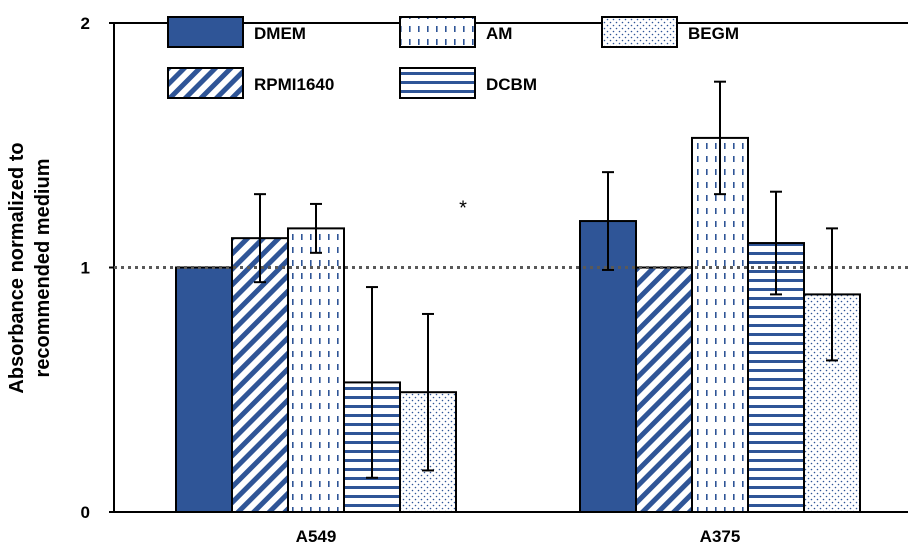 This screenshot has height=548, width=912. What do you see at coordinates (713, 33) in the screenshot?
I see `legend-label: BEGM` at bounding box center [713, 33].